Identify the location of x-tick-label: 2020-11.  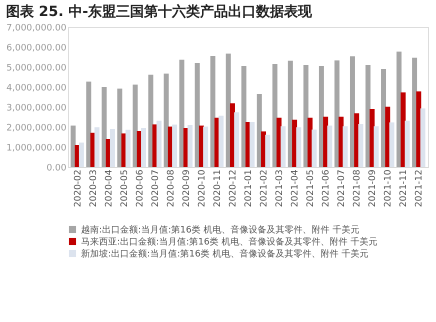
(217, 189).